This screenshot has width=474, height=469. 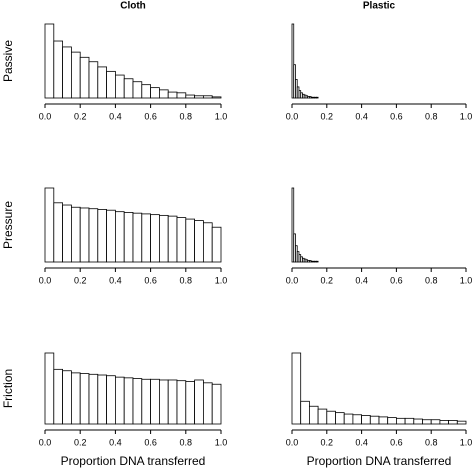 What do you see at coordinates (379, 6) in the screenshot?
I see `column-title: Plastic` at bounding box center [379, 6].